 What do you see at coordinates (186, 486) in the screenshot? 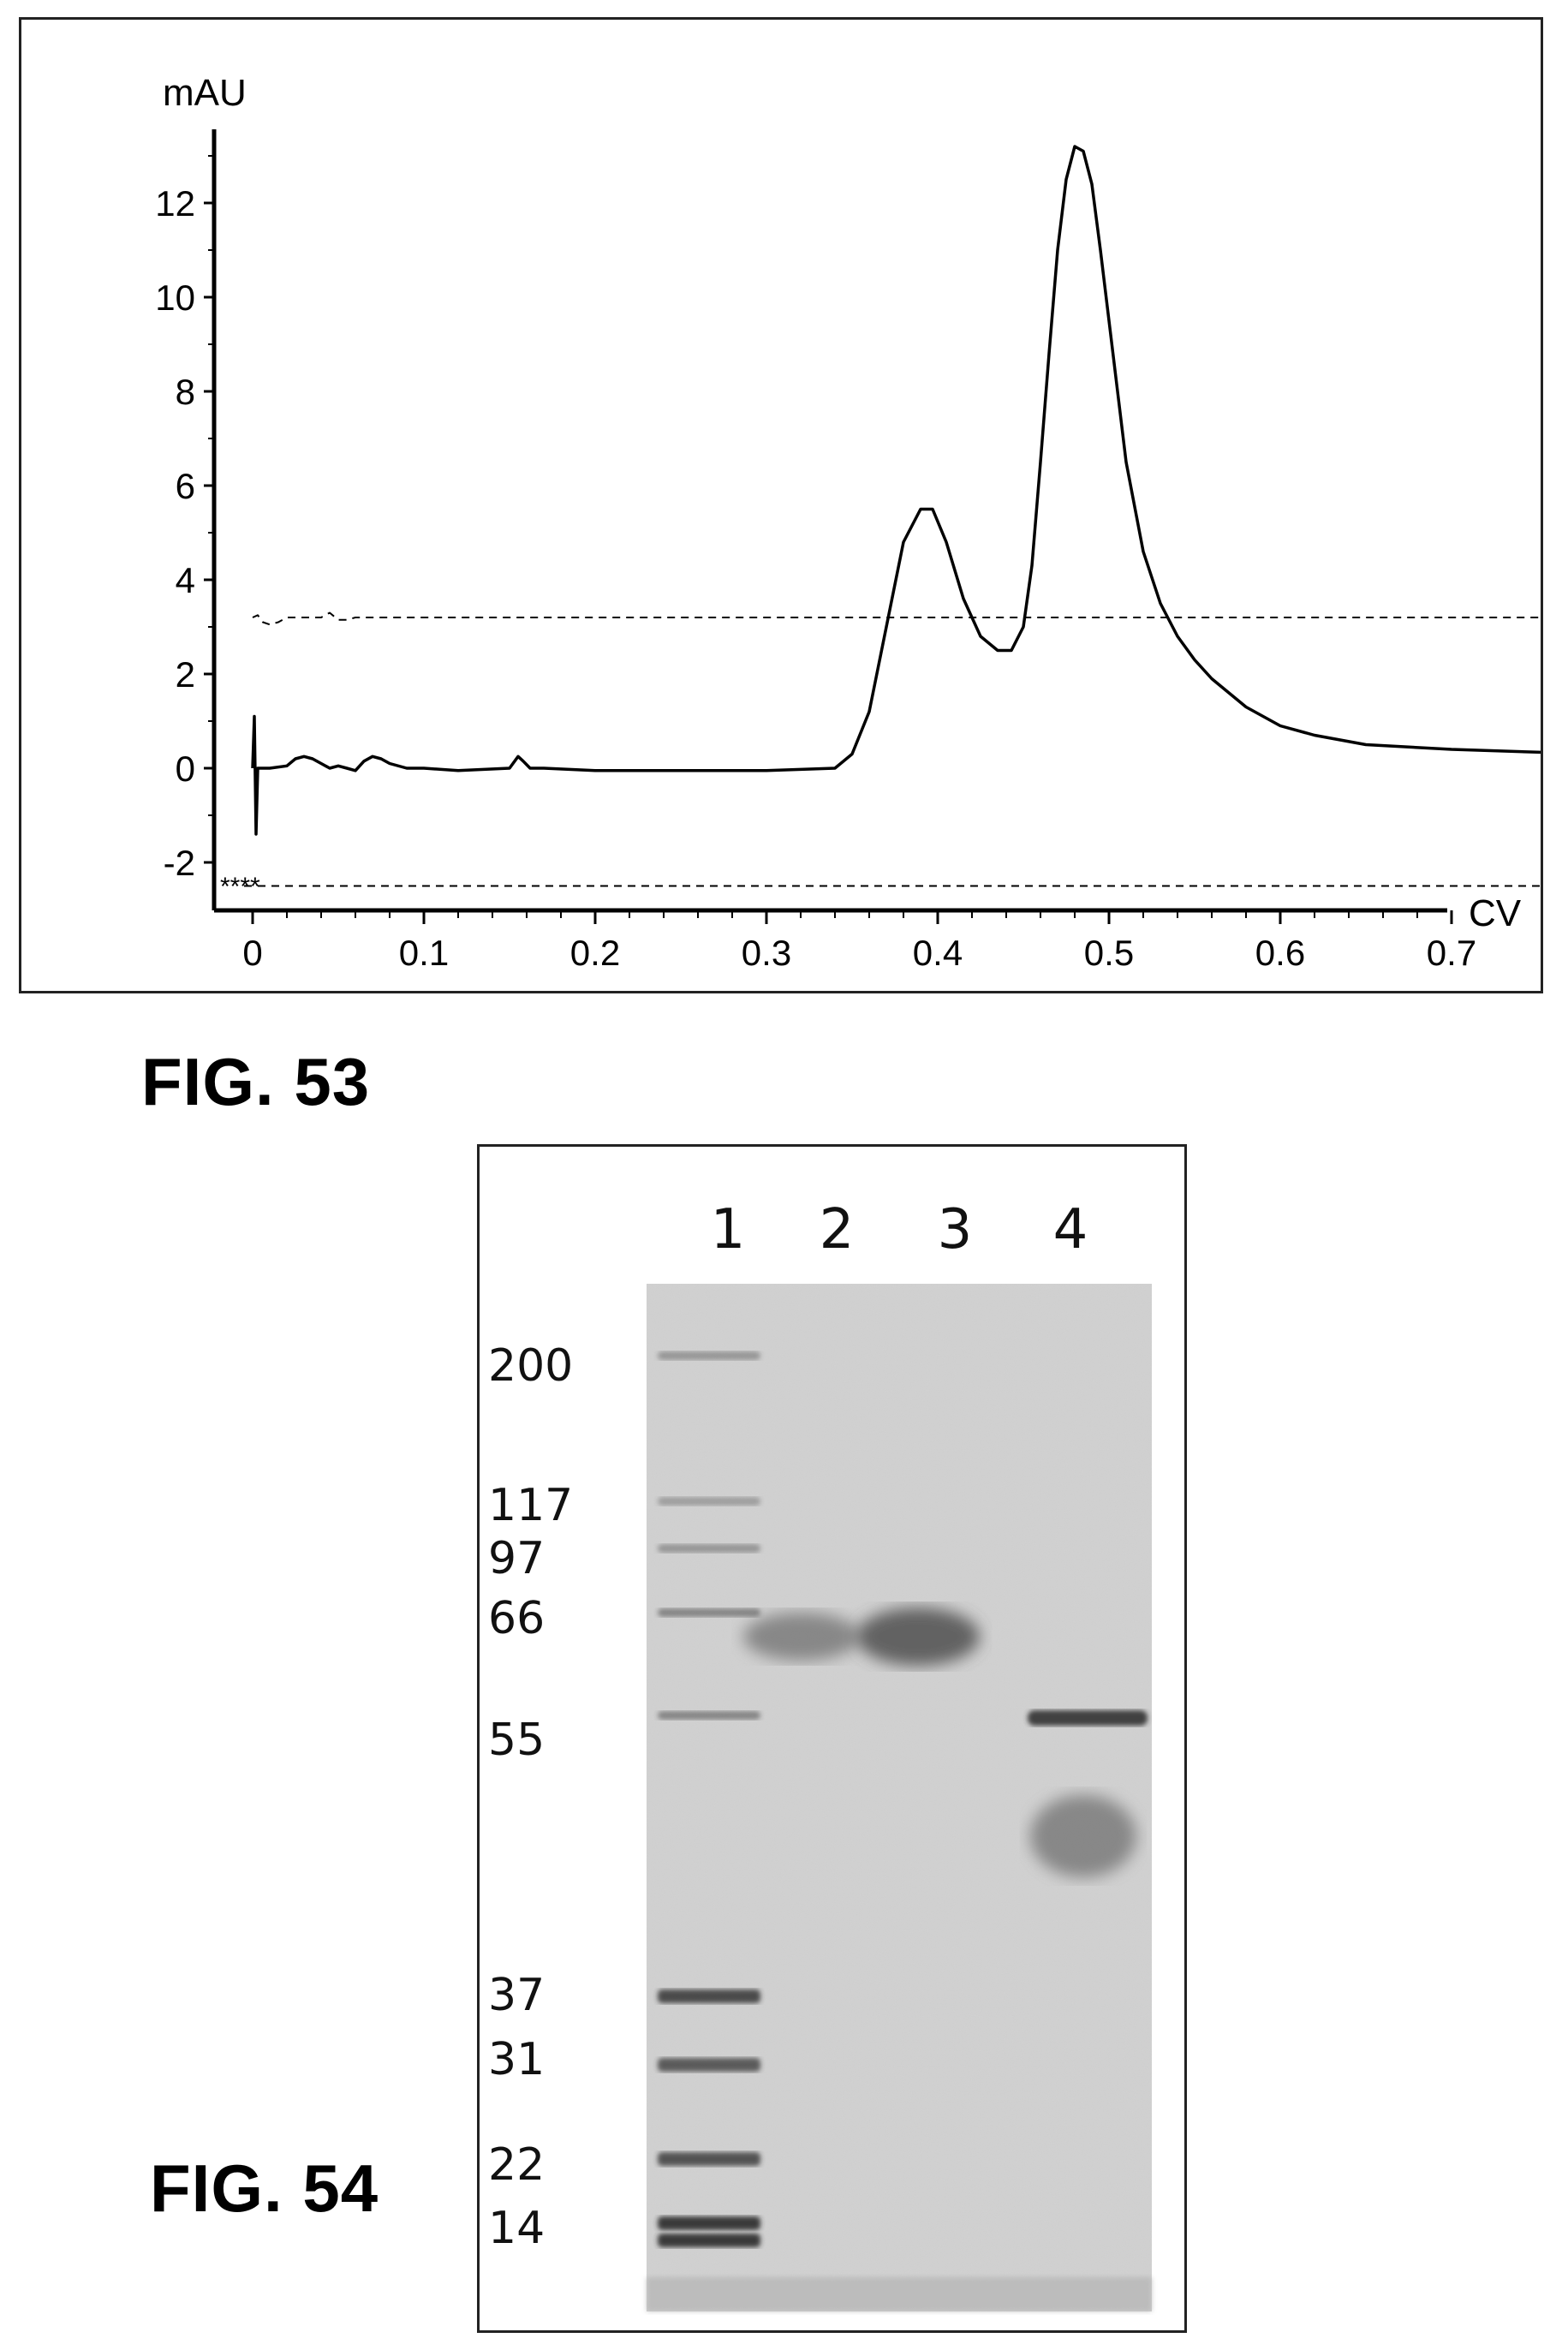
I see `y-tick-label: 6` at bounding box center [186, 486].